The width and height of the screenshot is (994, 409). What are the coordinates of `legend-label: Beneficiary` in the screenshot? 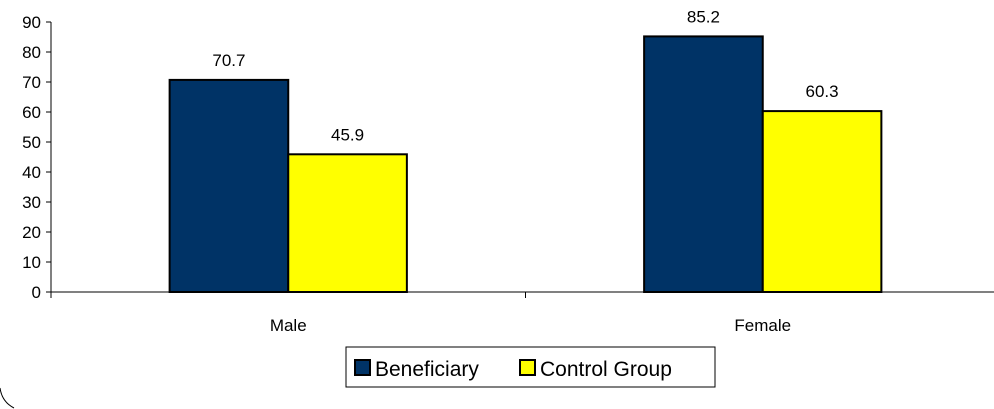 It's located at (427, 369).